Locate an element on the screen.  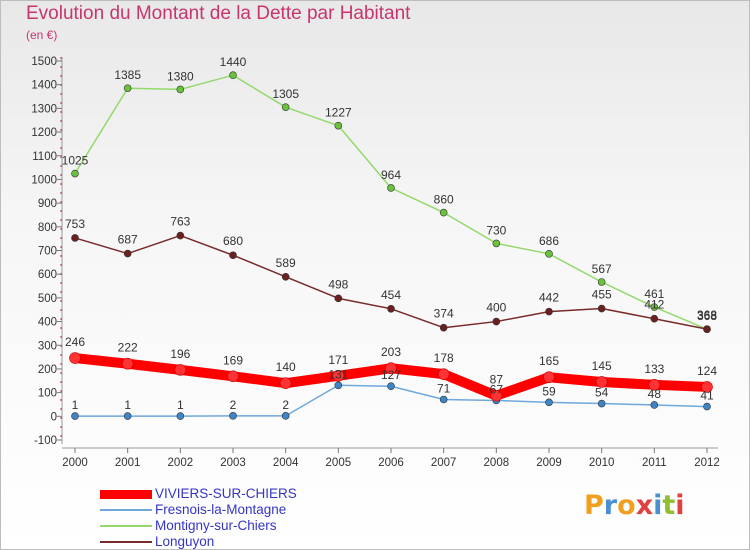
data-label: 412 is located at coordinates (654, 305).